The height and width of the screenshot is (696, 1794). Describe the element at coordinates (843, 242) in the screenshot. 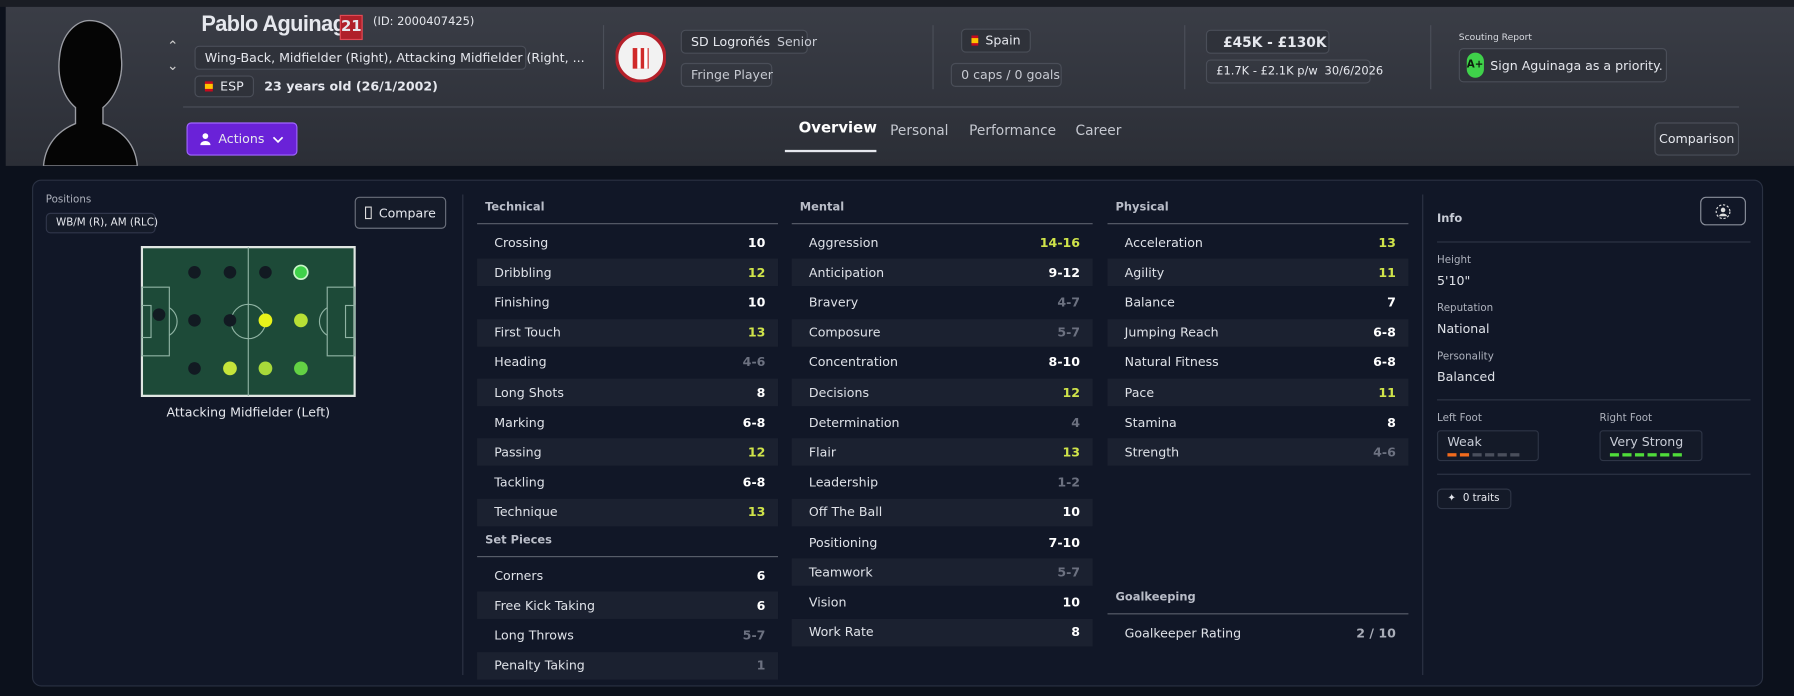

I see `attribute-name: Aggression` at that location.